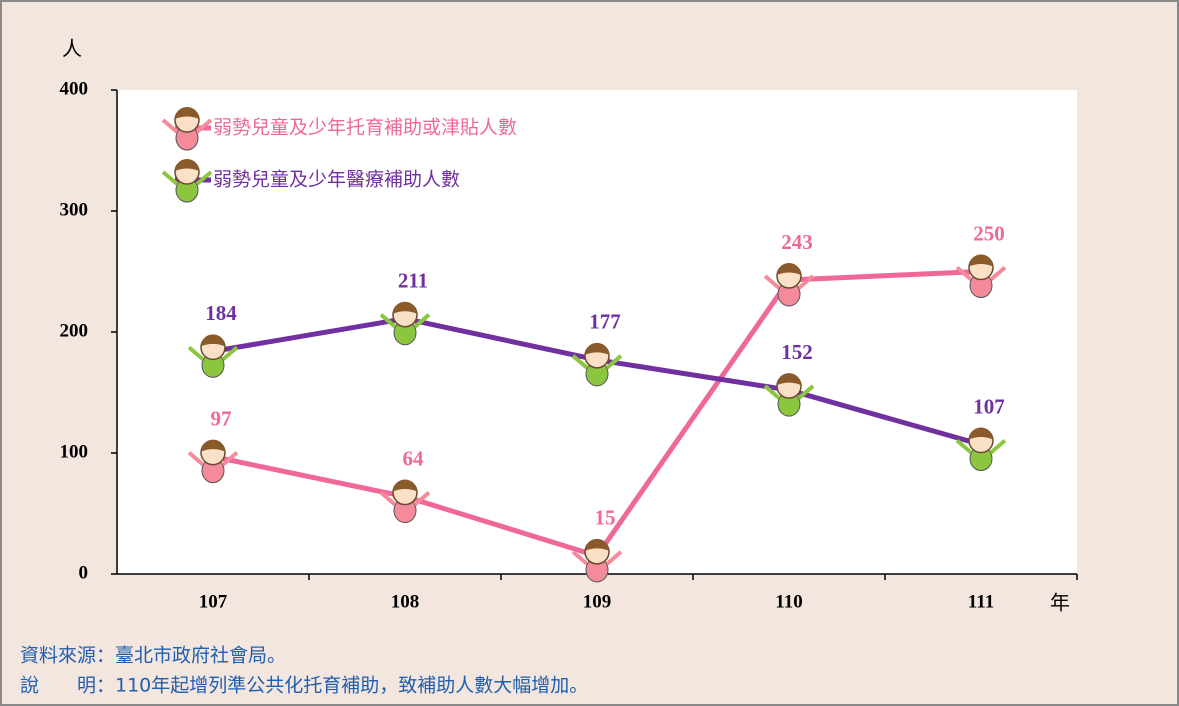 This screenshot has height=706, width=1179. I want to click on x-tick-label: 108, so click(405, 601).